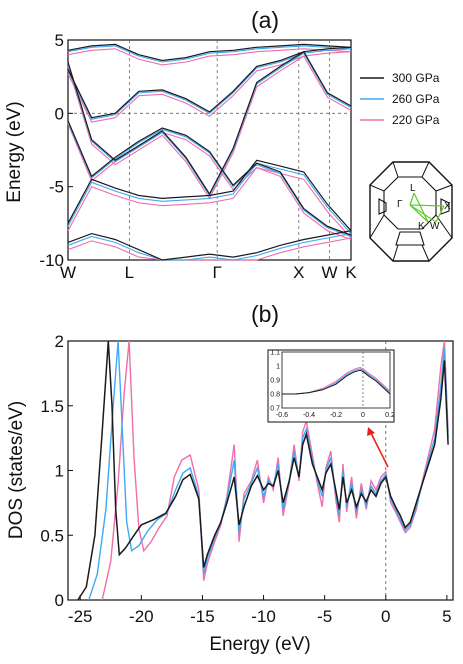 The width and height of the screenshot is (463, 664). I want to click on inset-y-tick-label: 1, so click(278, 367).